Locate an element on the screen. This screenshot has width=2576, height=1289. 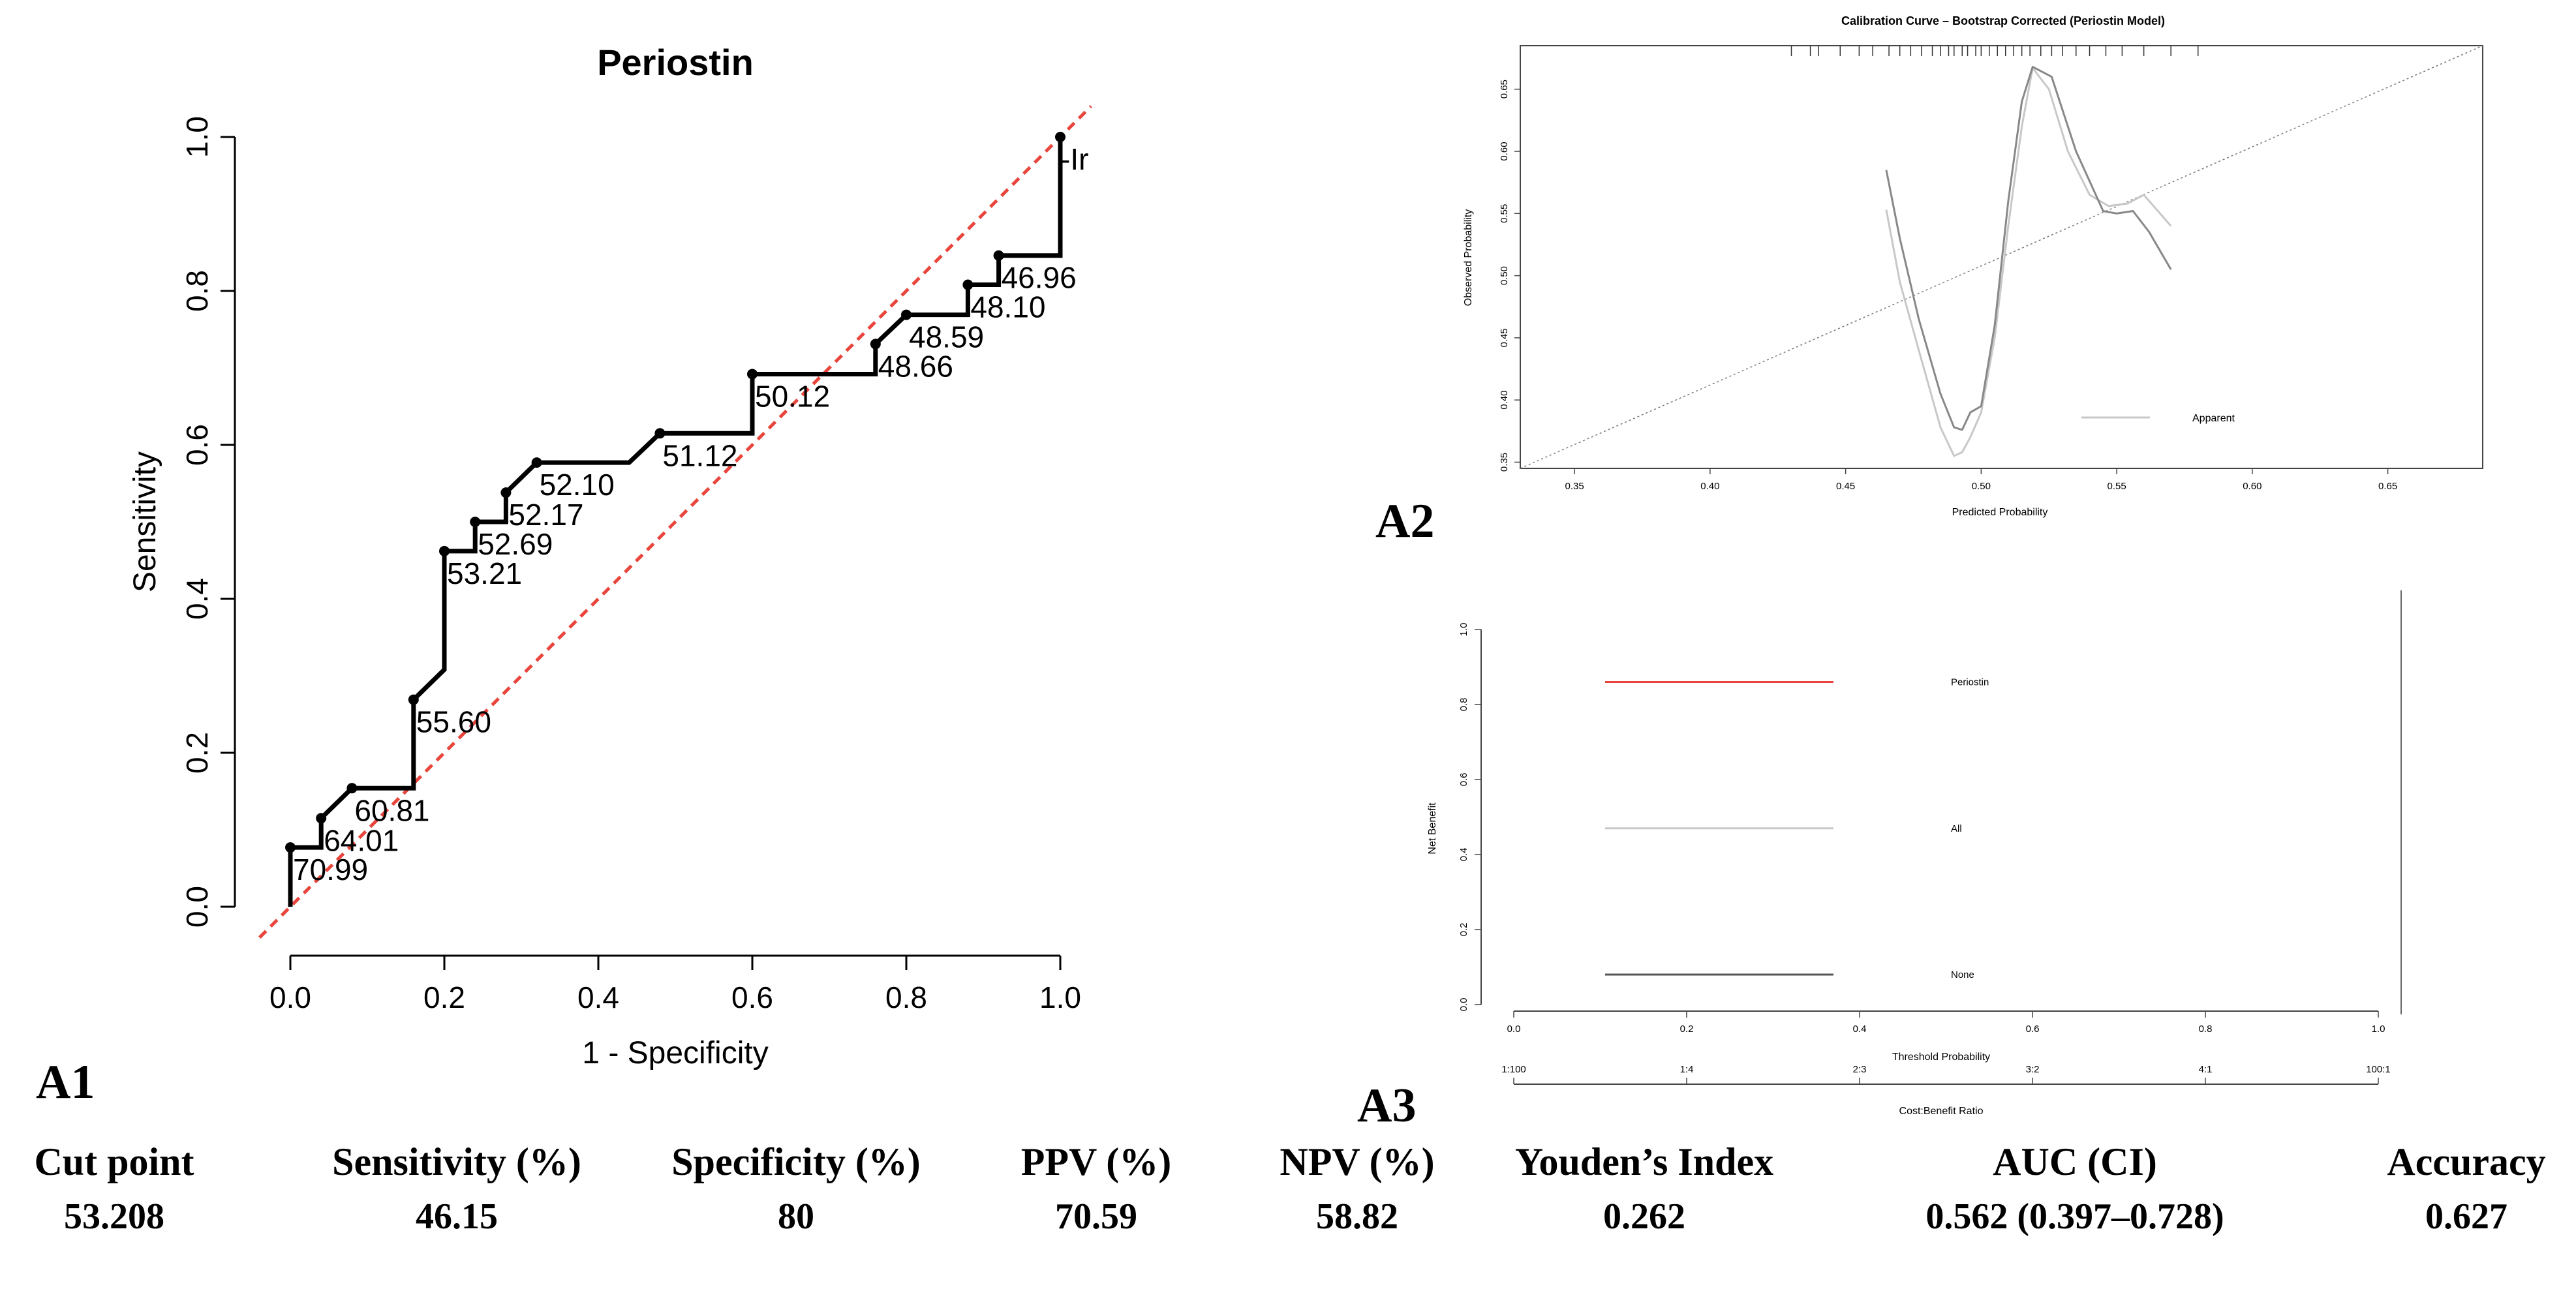
calibration-x-tick-label: 0.60 is located at coordinates (2252, 487).